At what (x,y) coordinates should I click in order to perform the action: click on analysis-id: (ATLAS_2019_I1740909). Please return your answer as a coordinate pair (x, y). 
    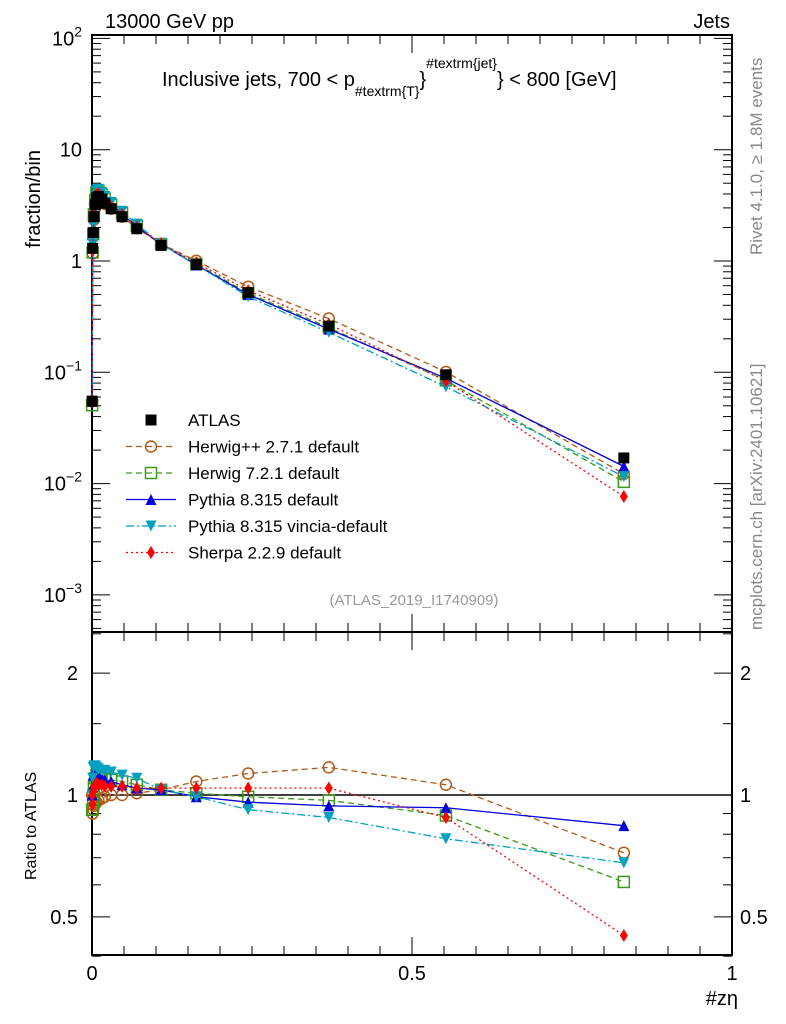
    Looking at the image, I should click on (413, 600).